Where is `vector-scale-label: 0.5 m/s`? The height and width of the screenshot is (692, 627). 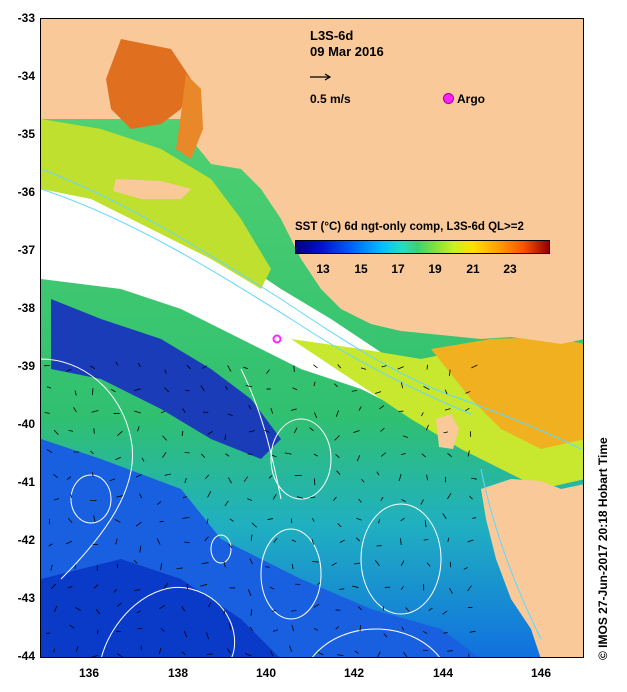
vector-scale-label: 0.5 m/s is located at coordinates (330, 99).